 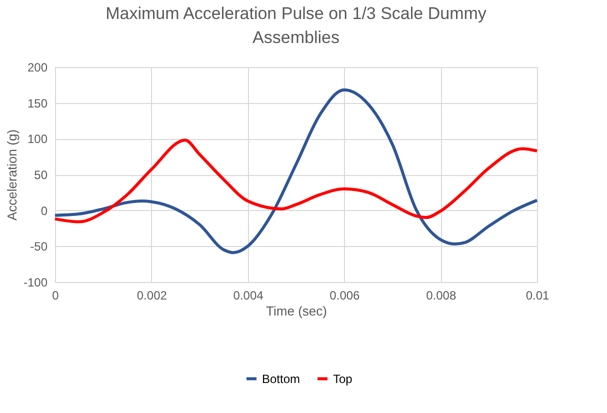 I want to click on x-axis-title: Time (sec), so click(x=296, y=311).